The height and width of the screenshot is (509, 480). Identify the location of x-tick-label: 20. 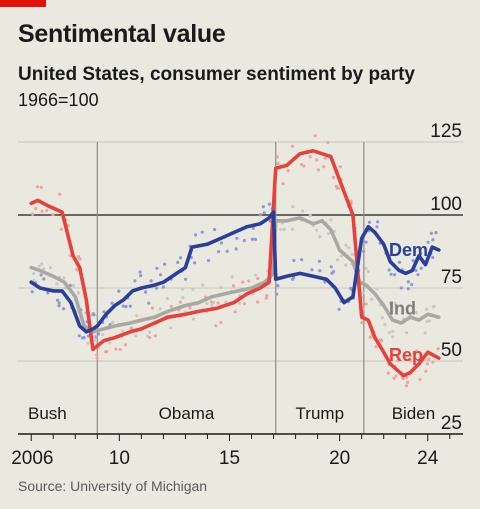
(339, 458).